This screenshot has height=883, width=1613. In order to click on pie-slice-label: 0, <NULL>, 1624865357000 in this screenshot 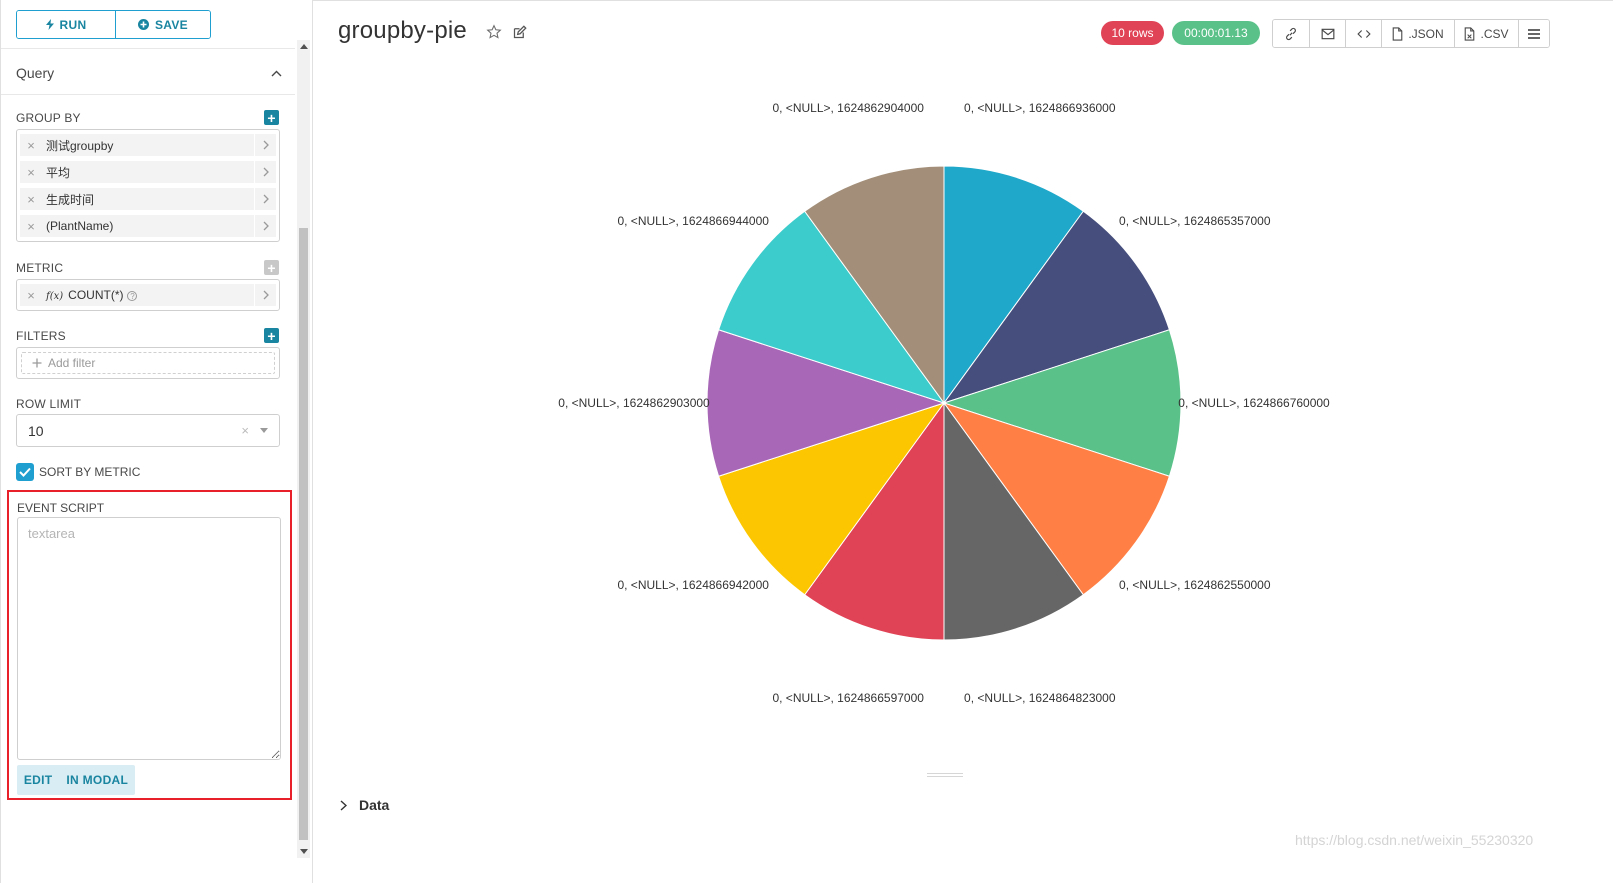, I will do `click(1195, 221)`.